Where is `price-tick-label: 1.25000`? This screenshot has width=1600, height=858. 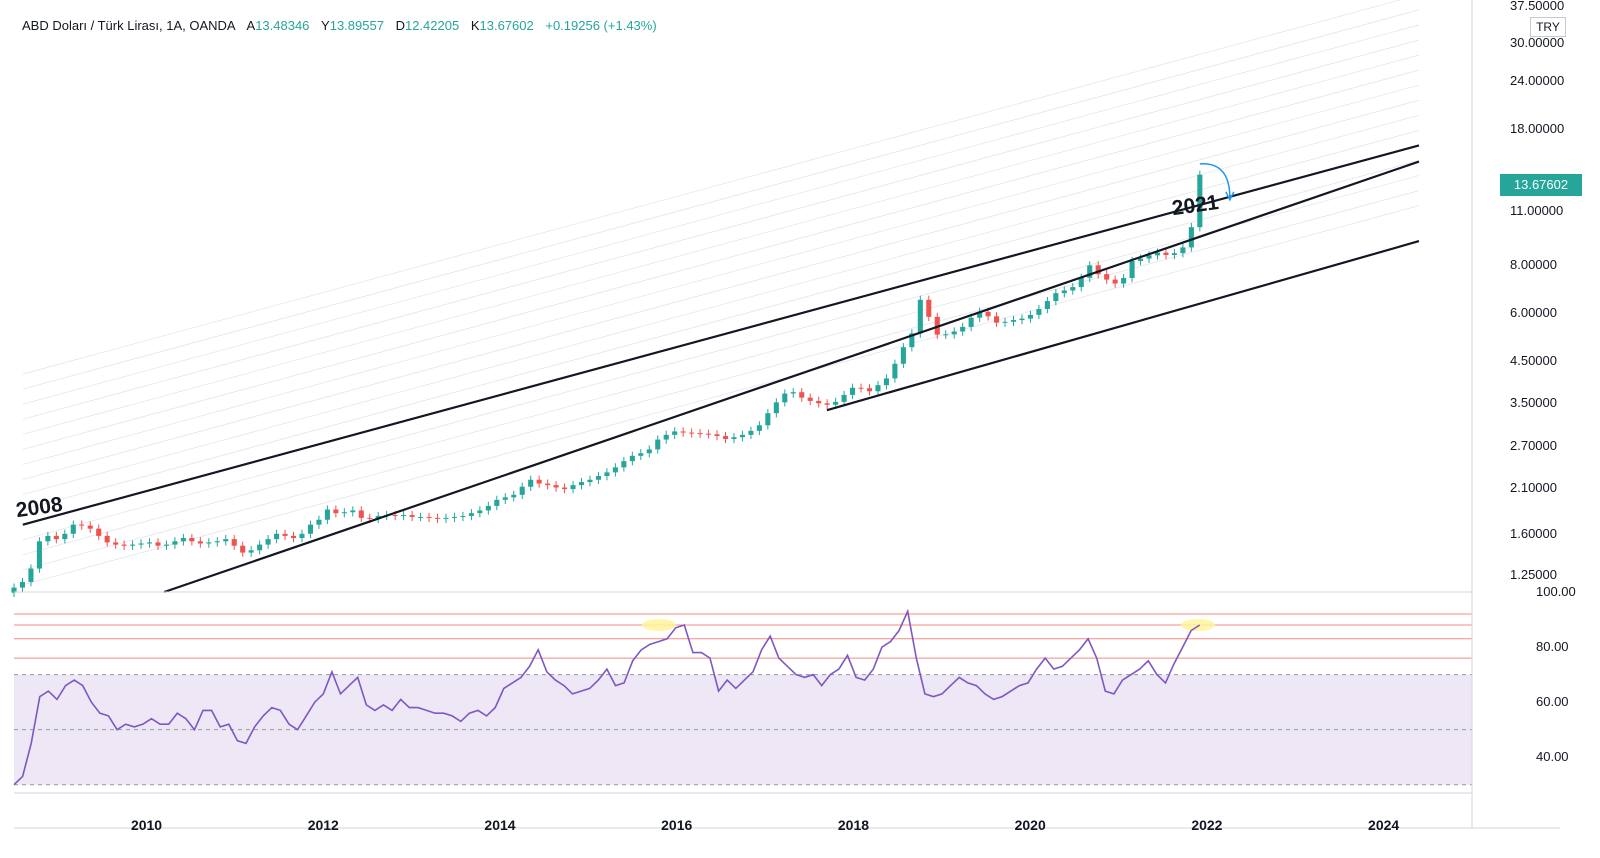 price-tick-label: 1.25000 is located at coordinates (1533, 575).